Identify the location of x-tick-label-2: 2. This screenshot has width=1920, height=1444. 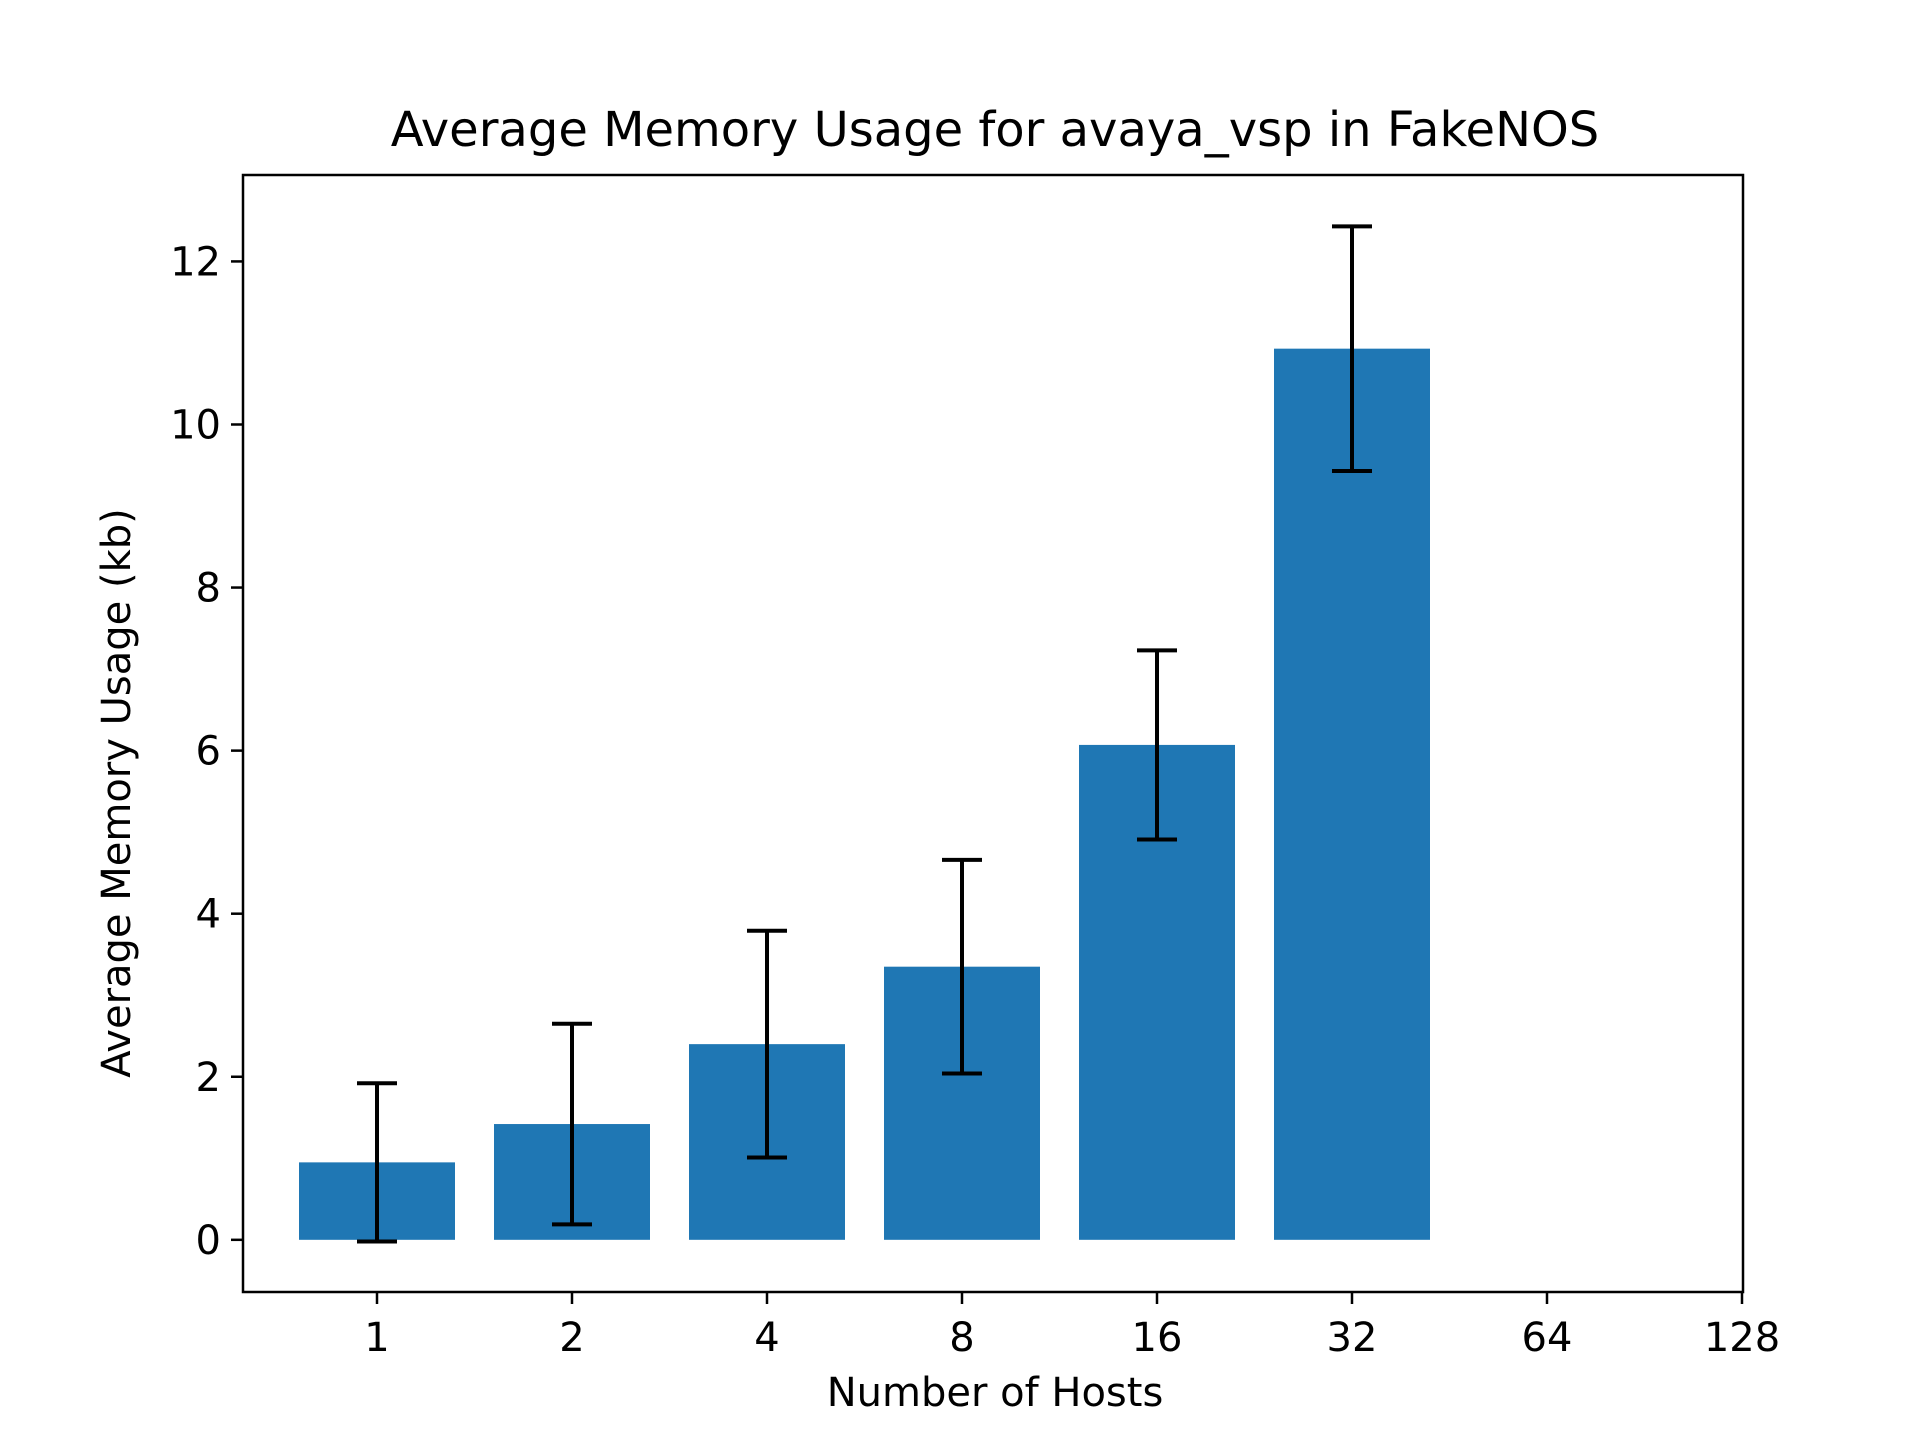
(571, 1338).